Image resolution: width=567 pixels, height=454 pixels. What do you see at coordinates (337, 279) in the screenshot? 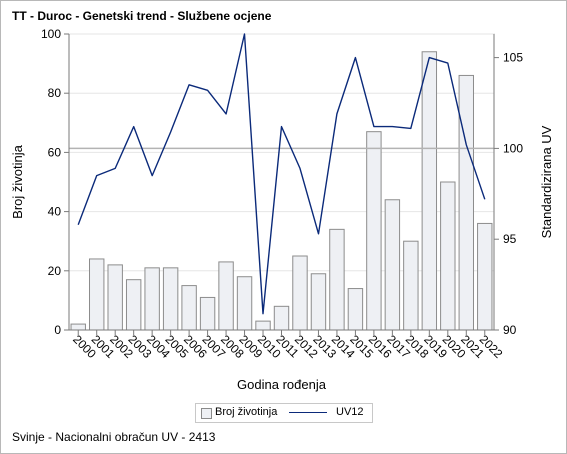
I see `bar-2014` at bounding box center [337, 279].